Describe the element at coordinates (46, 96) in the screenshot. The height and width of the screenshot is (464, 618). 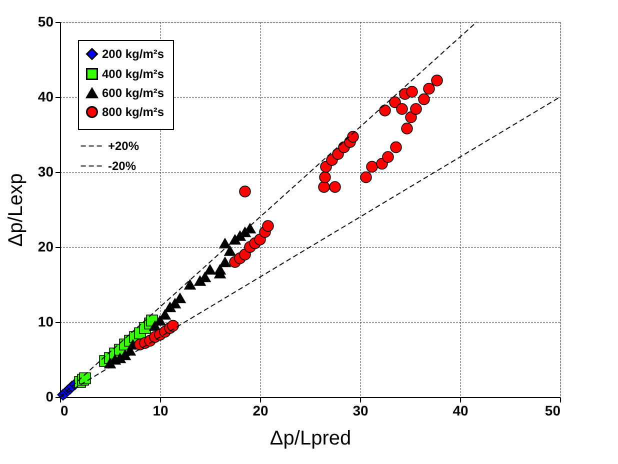
I see `y-tick-label: 40` at that location.